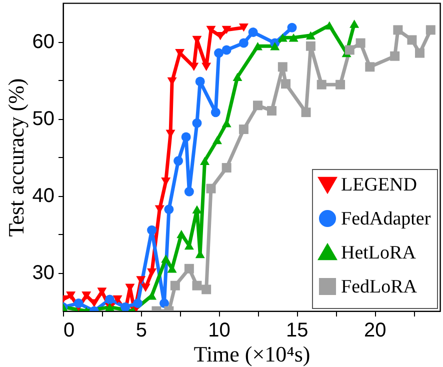  Describe the element at coordinates (297, 331) in the screenshot. I see `x-tick-label: 15` at that location.